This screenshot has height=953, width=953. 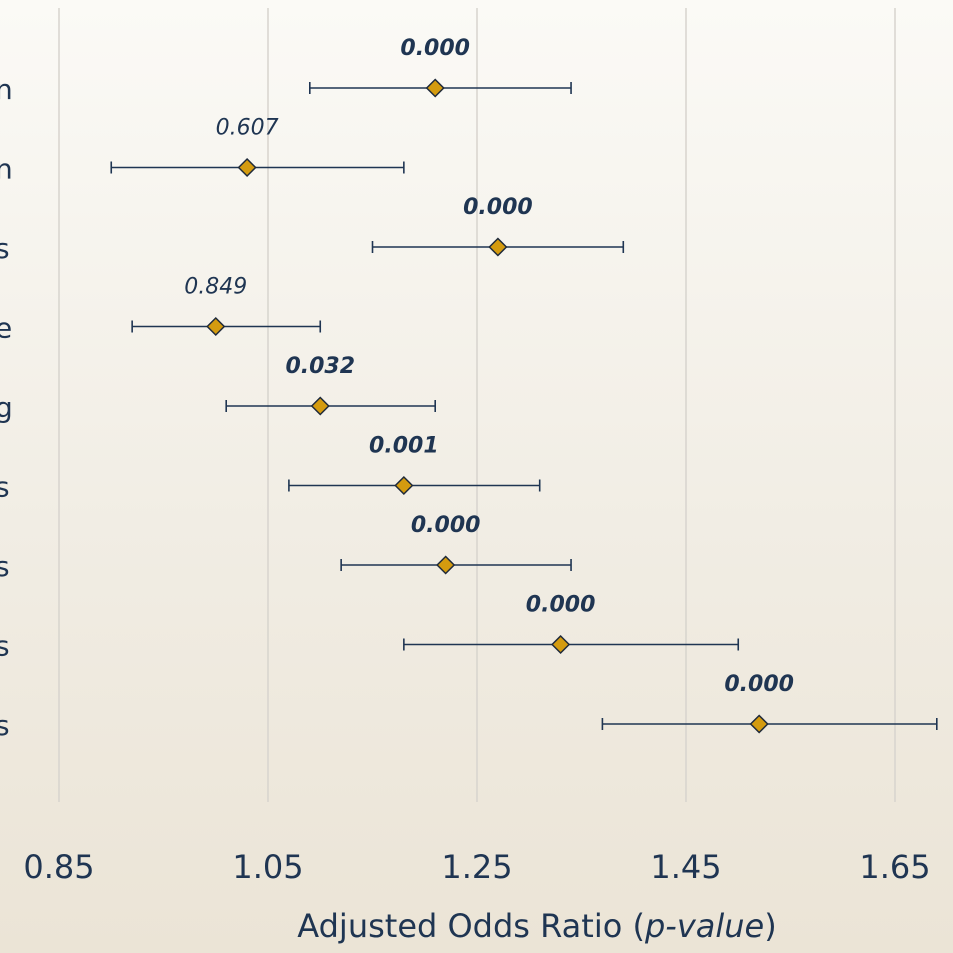 What do you see at coordinates (215, 287) in the screenshot?
I see `p-value-label: 0.849` at bounding box center [215, 287].